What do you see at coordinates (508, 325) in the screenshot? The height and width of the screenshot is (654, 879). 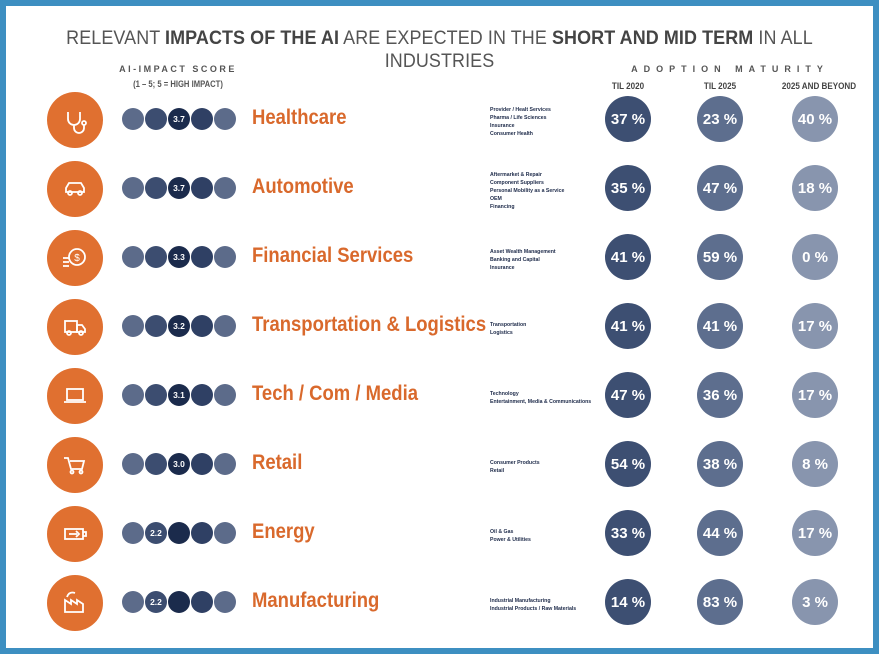 I see `sub-segment: Transportation` at bounding box center [508, 325].